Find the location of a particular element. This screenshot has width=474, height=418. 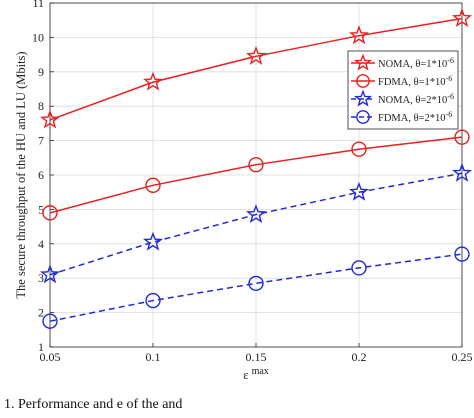

x-tick-label: 0.1 is located at coordinates (153, 357).